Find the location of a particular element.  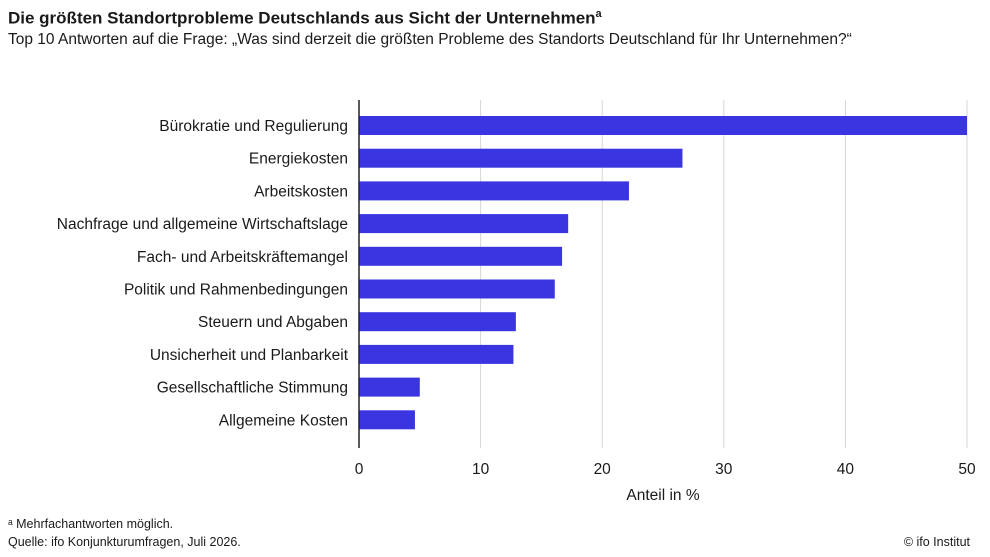

footnote: ᵃ Mehrfachantworten möglich. is located at coordinates (91, 524).